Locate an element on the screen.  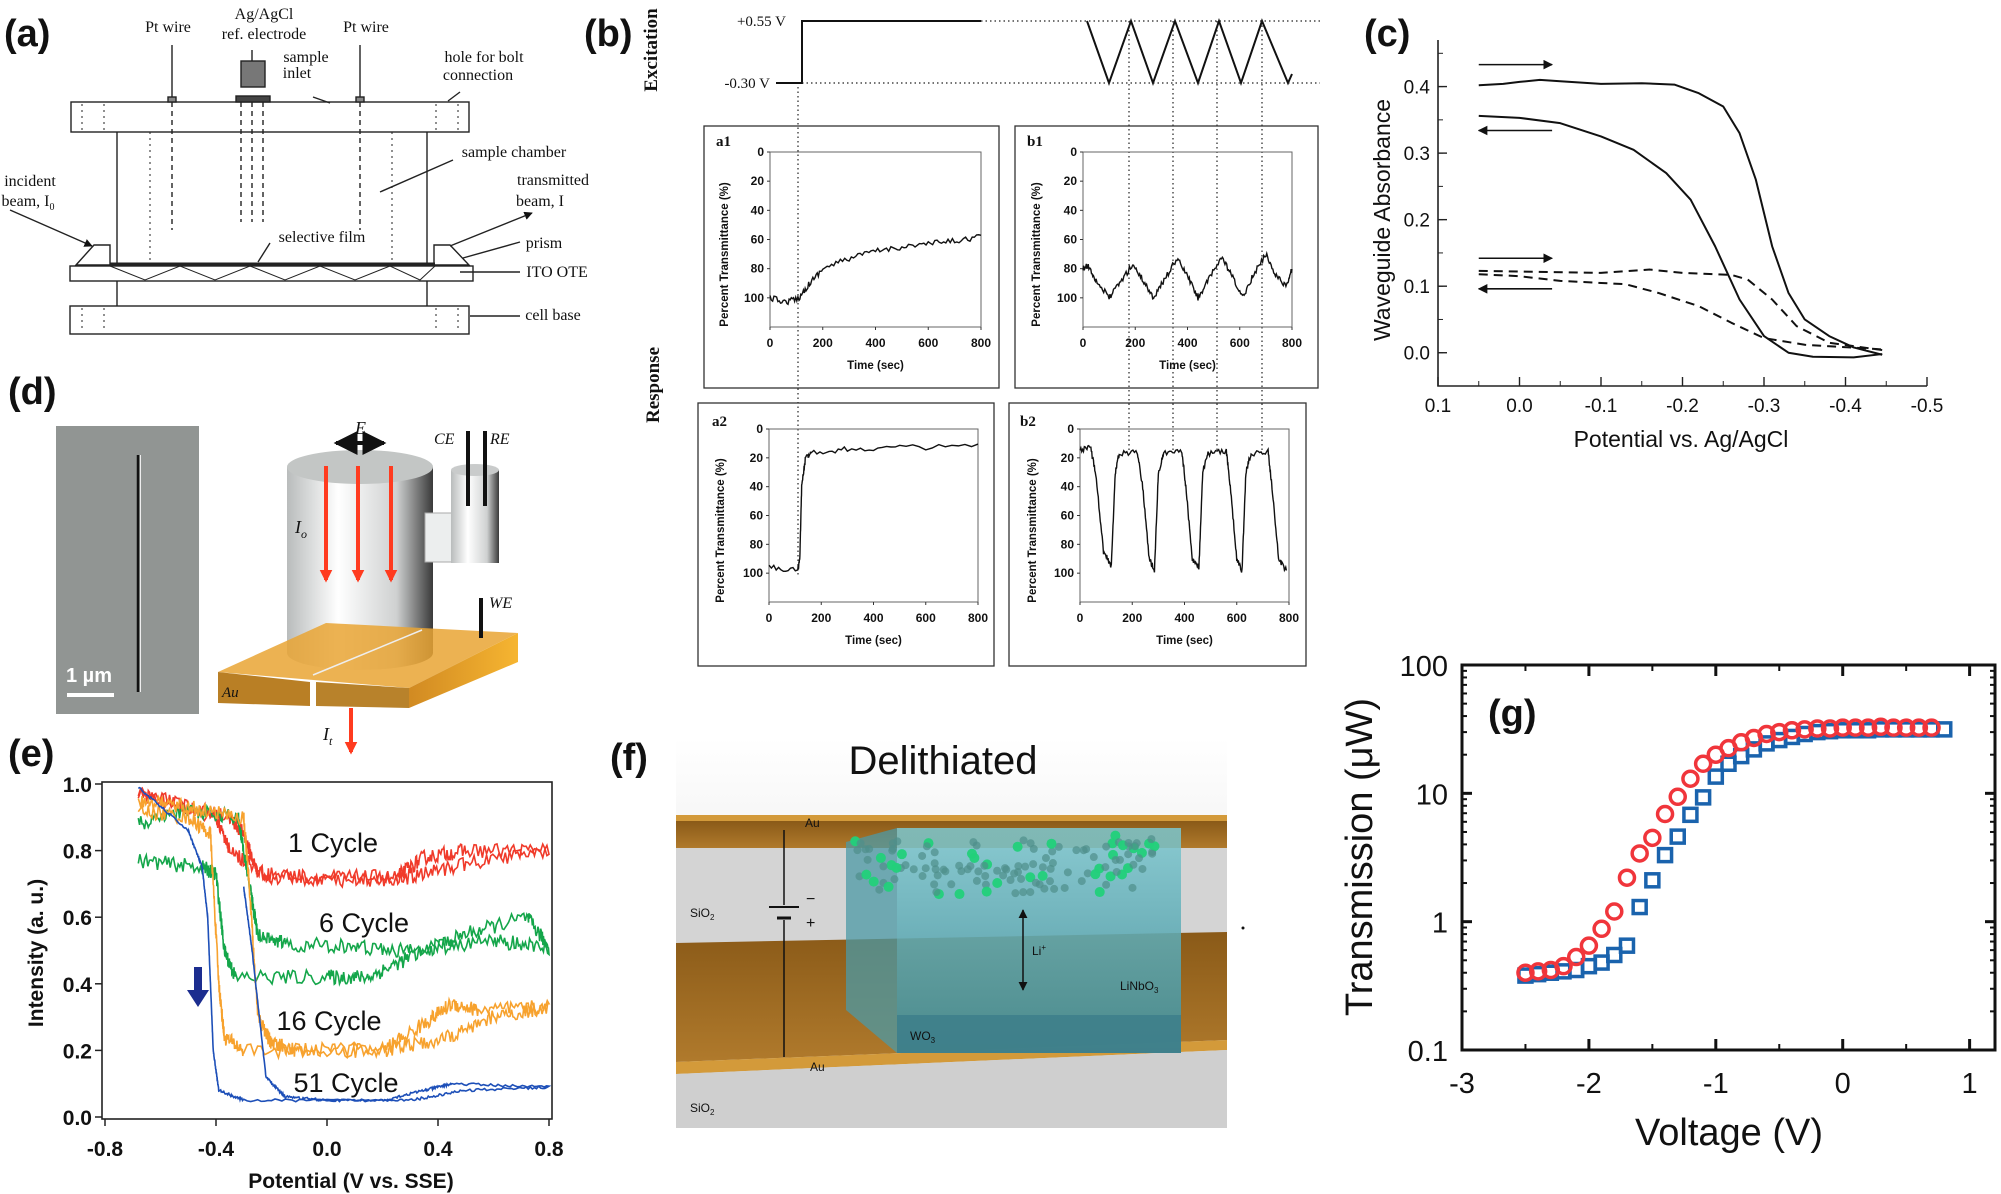
x-tick-label: -0.5 is located at coordinates (1927, 406).